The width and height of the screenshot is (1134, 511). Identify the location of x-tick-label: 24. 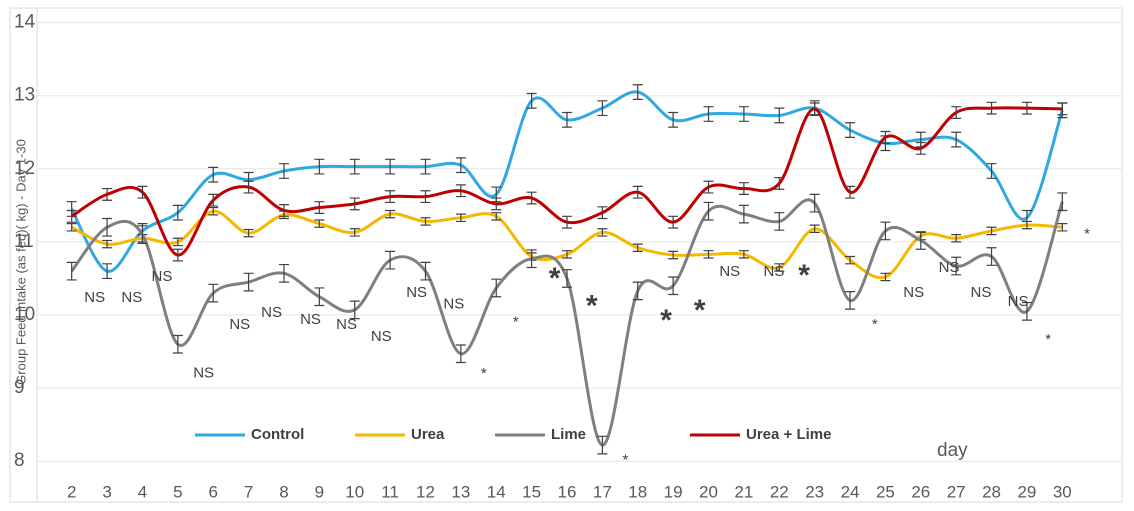
(850, 491).